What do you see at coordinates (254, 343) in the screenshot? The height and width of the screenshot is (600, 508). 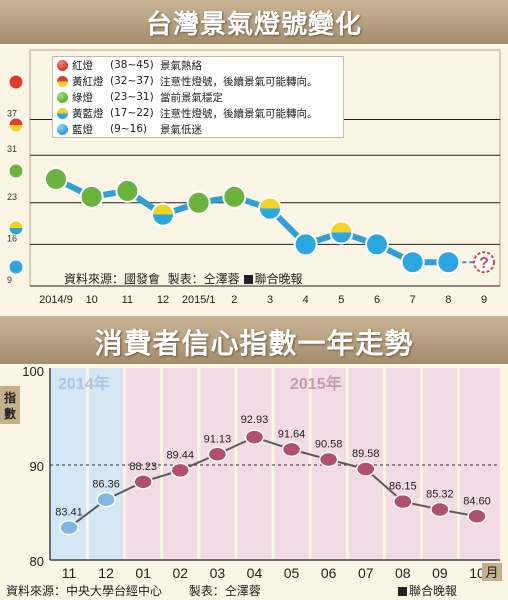 I see `chart-title: 消費者信心指數一年走勢` at bounding box center [254, 343].